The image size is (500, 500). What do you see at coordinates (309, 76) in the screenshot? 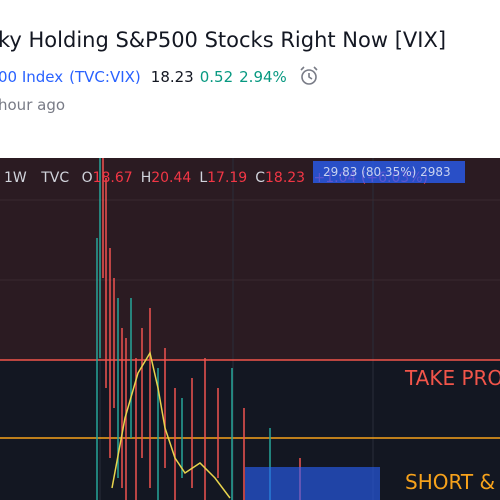
I see `alert-icon` at bounding box center [309, 76].